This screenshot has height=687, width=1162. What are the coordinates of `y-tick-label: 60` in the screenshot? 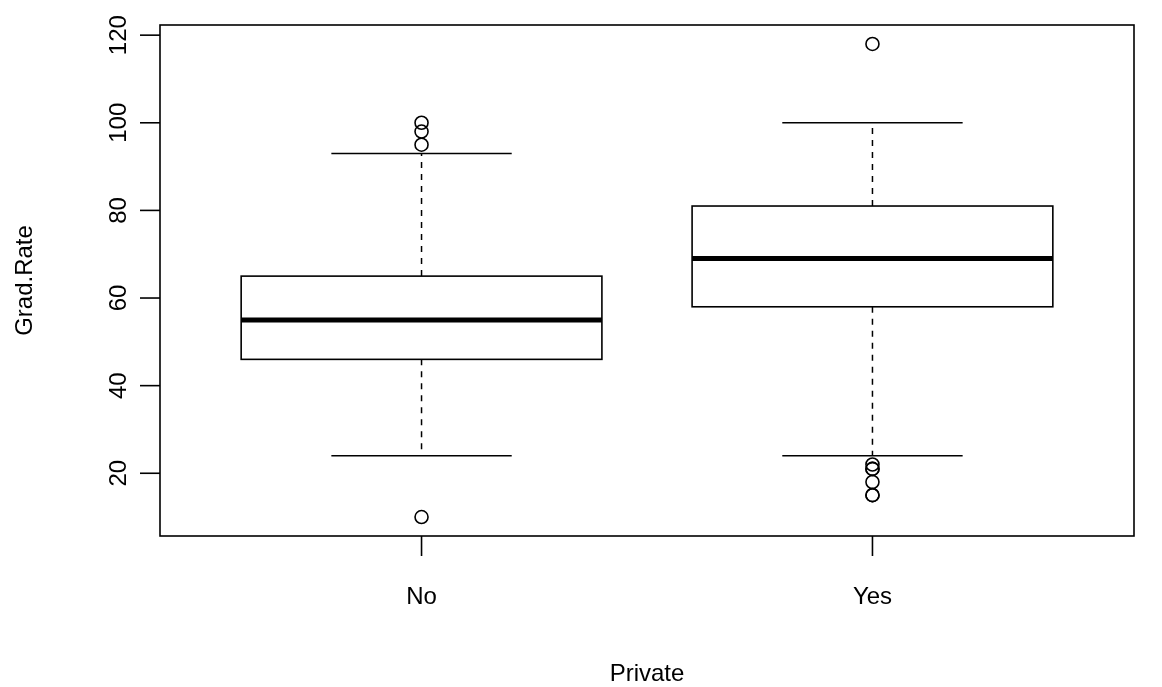 It's located at (117, 298).